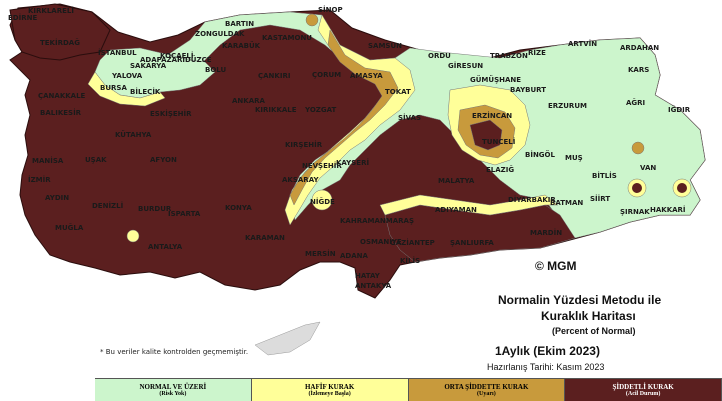  I want to click on legend-sub: (Acil Durum), so click(643, 393).